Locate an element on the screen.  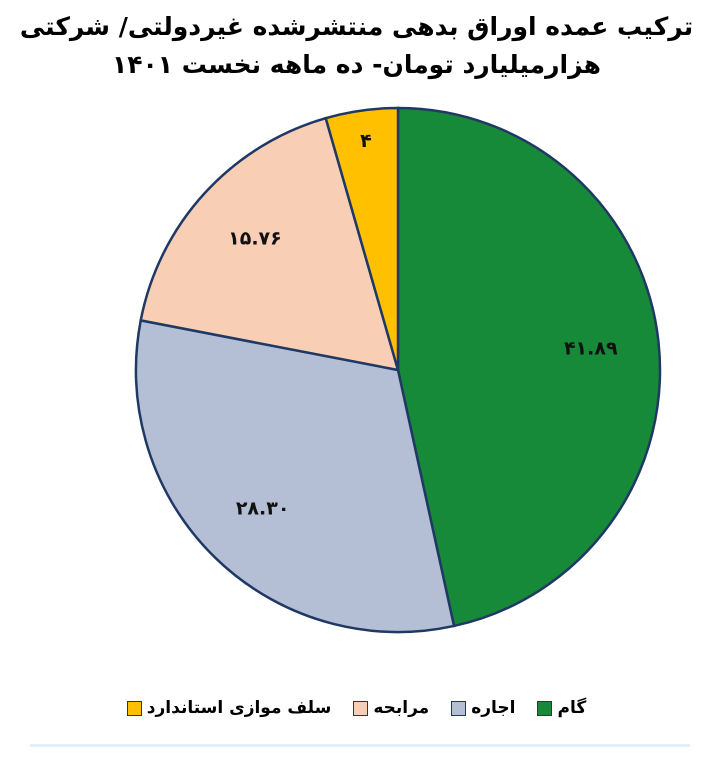
legend-label: مرابحه is located at coordinates (401, 708).